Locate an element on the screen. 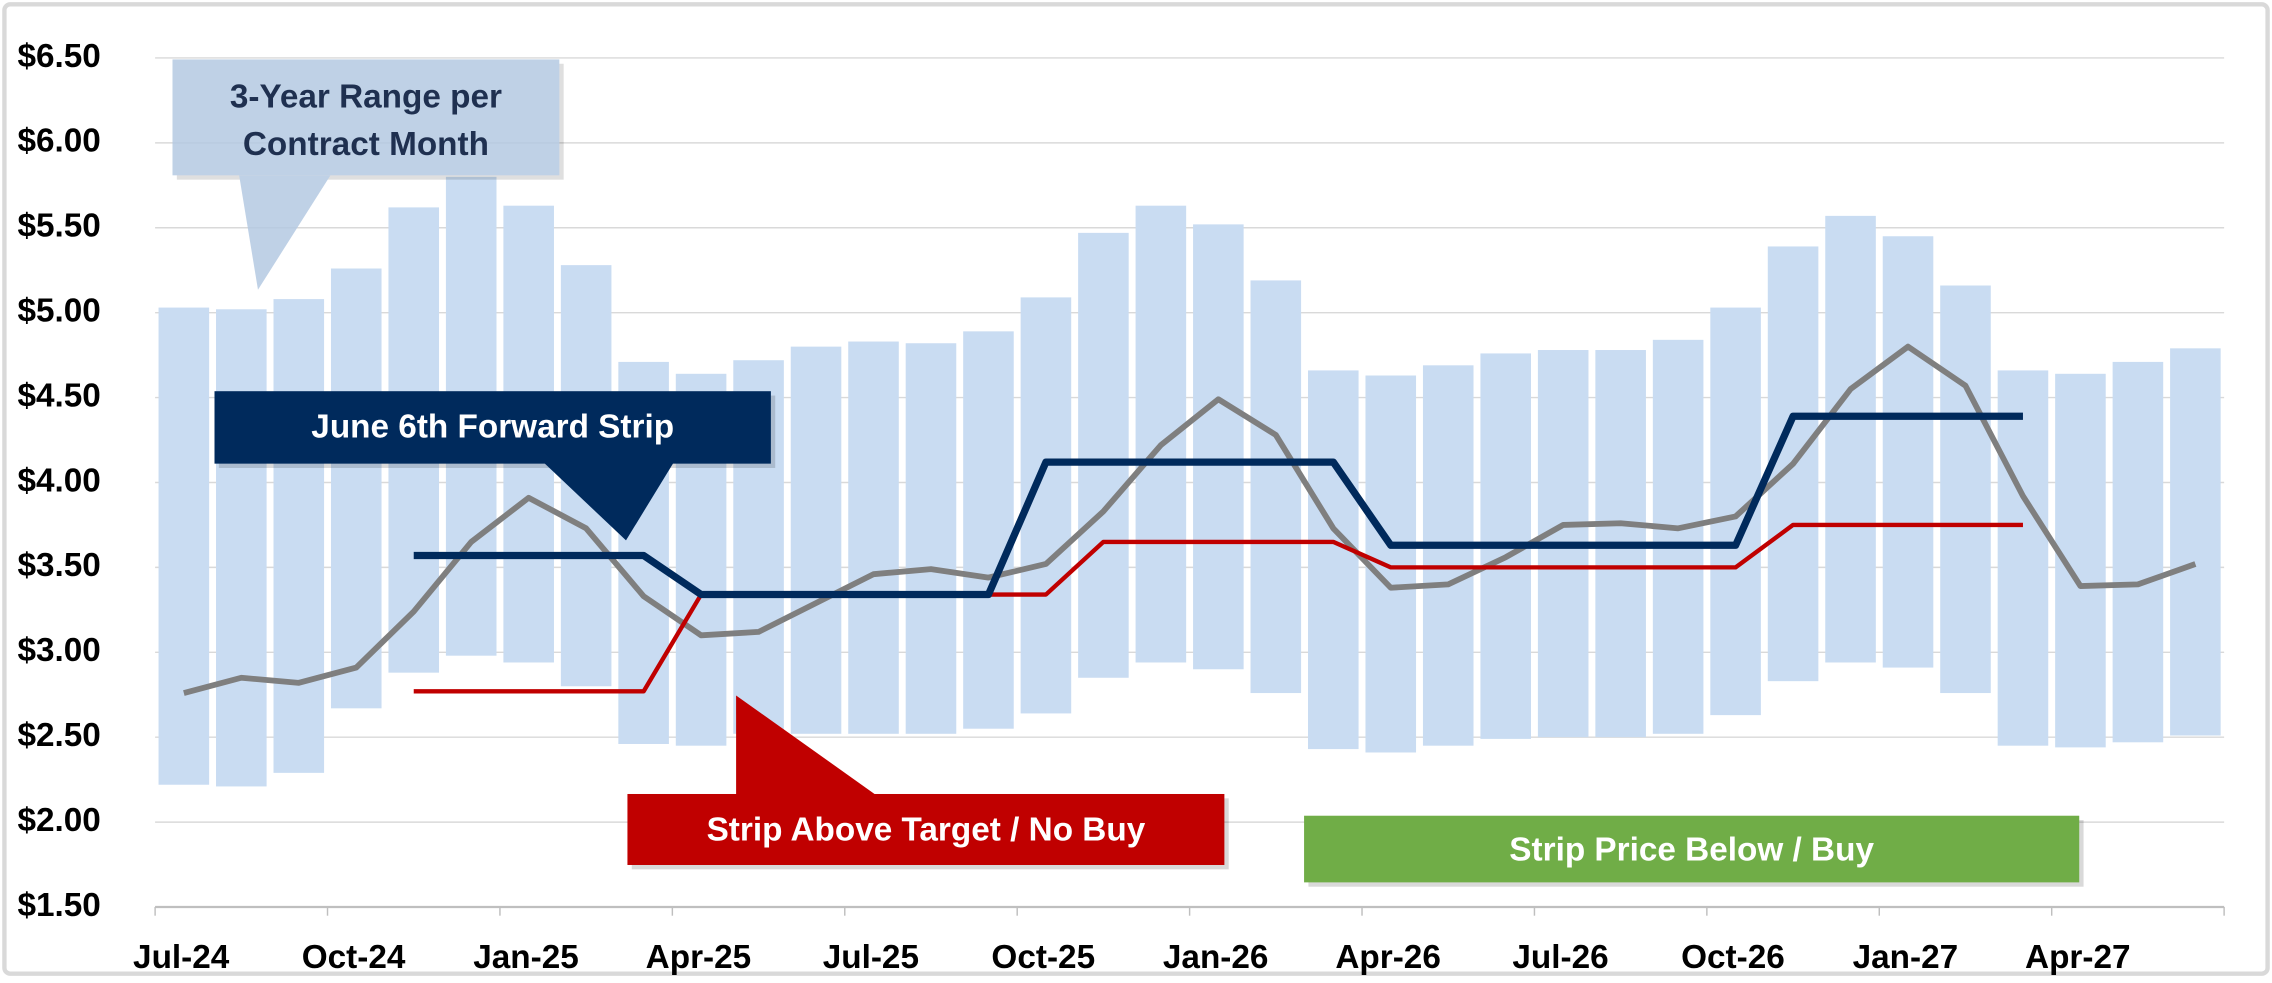 The image size is (2272, 983). callout-text: Contract Month is located at coordinates (366, 144).